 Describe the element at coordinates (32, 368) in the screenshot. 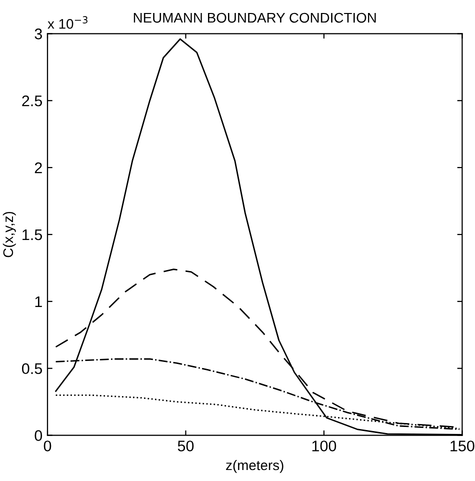

I see `y-tick-label: 0.5` at that location.